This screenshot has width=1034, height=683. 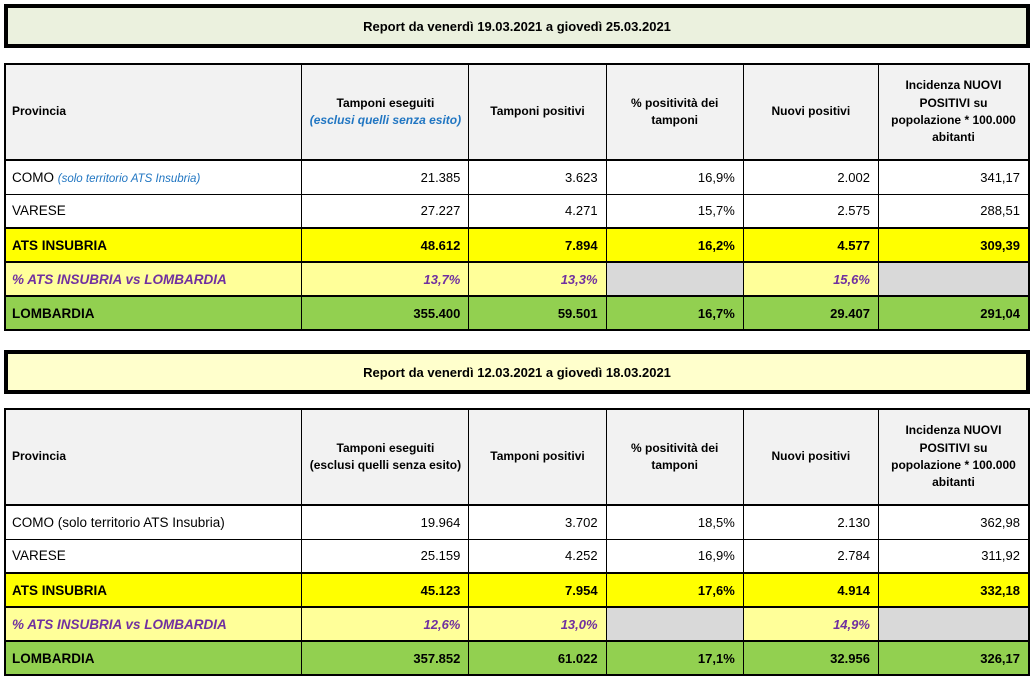 I want to click on cell-tamponi-positivi: 59.501, so click(x=537, y=313).